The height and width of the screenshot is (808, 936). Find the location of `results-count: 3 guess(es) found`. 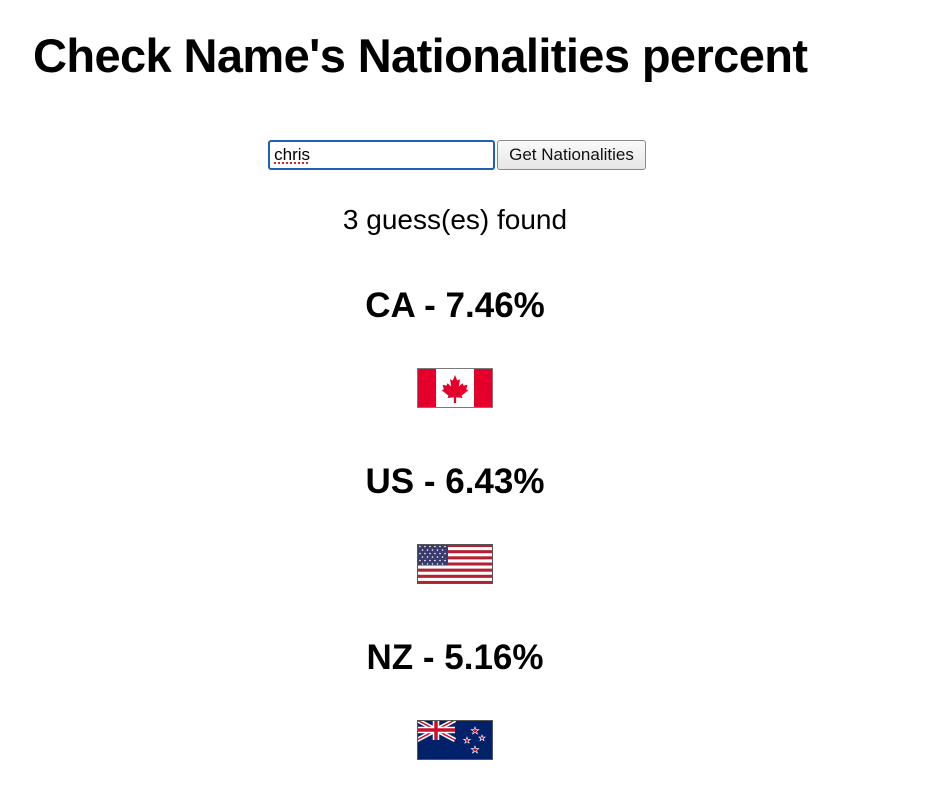

results-count: 3 guess(es) found is located at coordinates (455, 219).